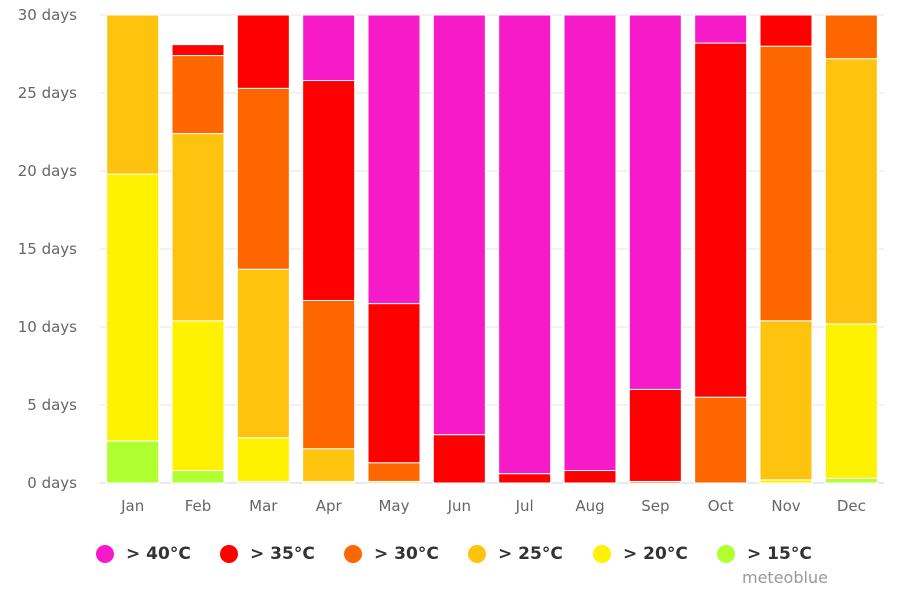 The height and width of the screenshot is (600, 900). What do you see at coordinates (52, 405) in the screenshot?
I see `y-tick-label: 5 days` at bounding box center [52, 405].